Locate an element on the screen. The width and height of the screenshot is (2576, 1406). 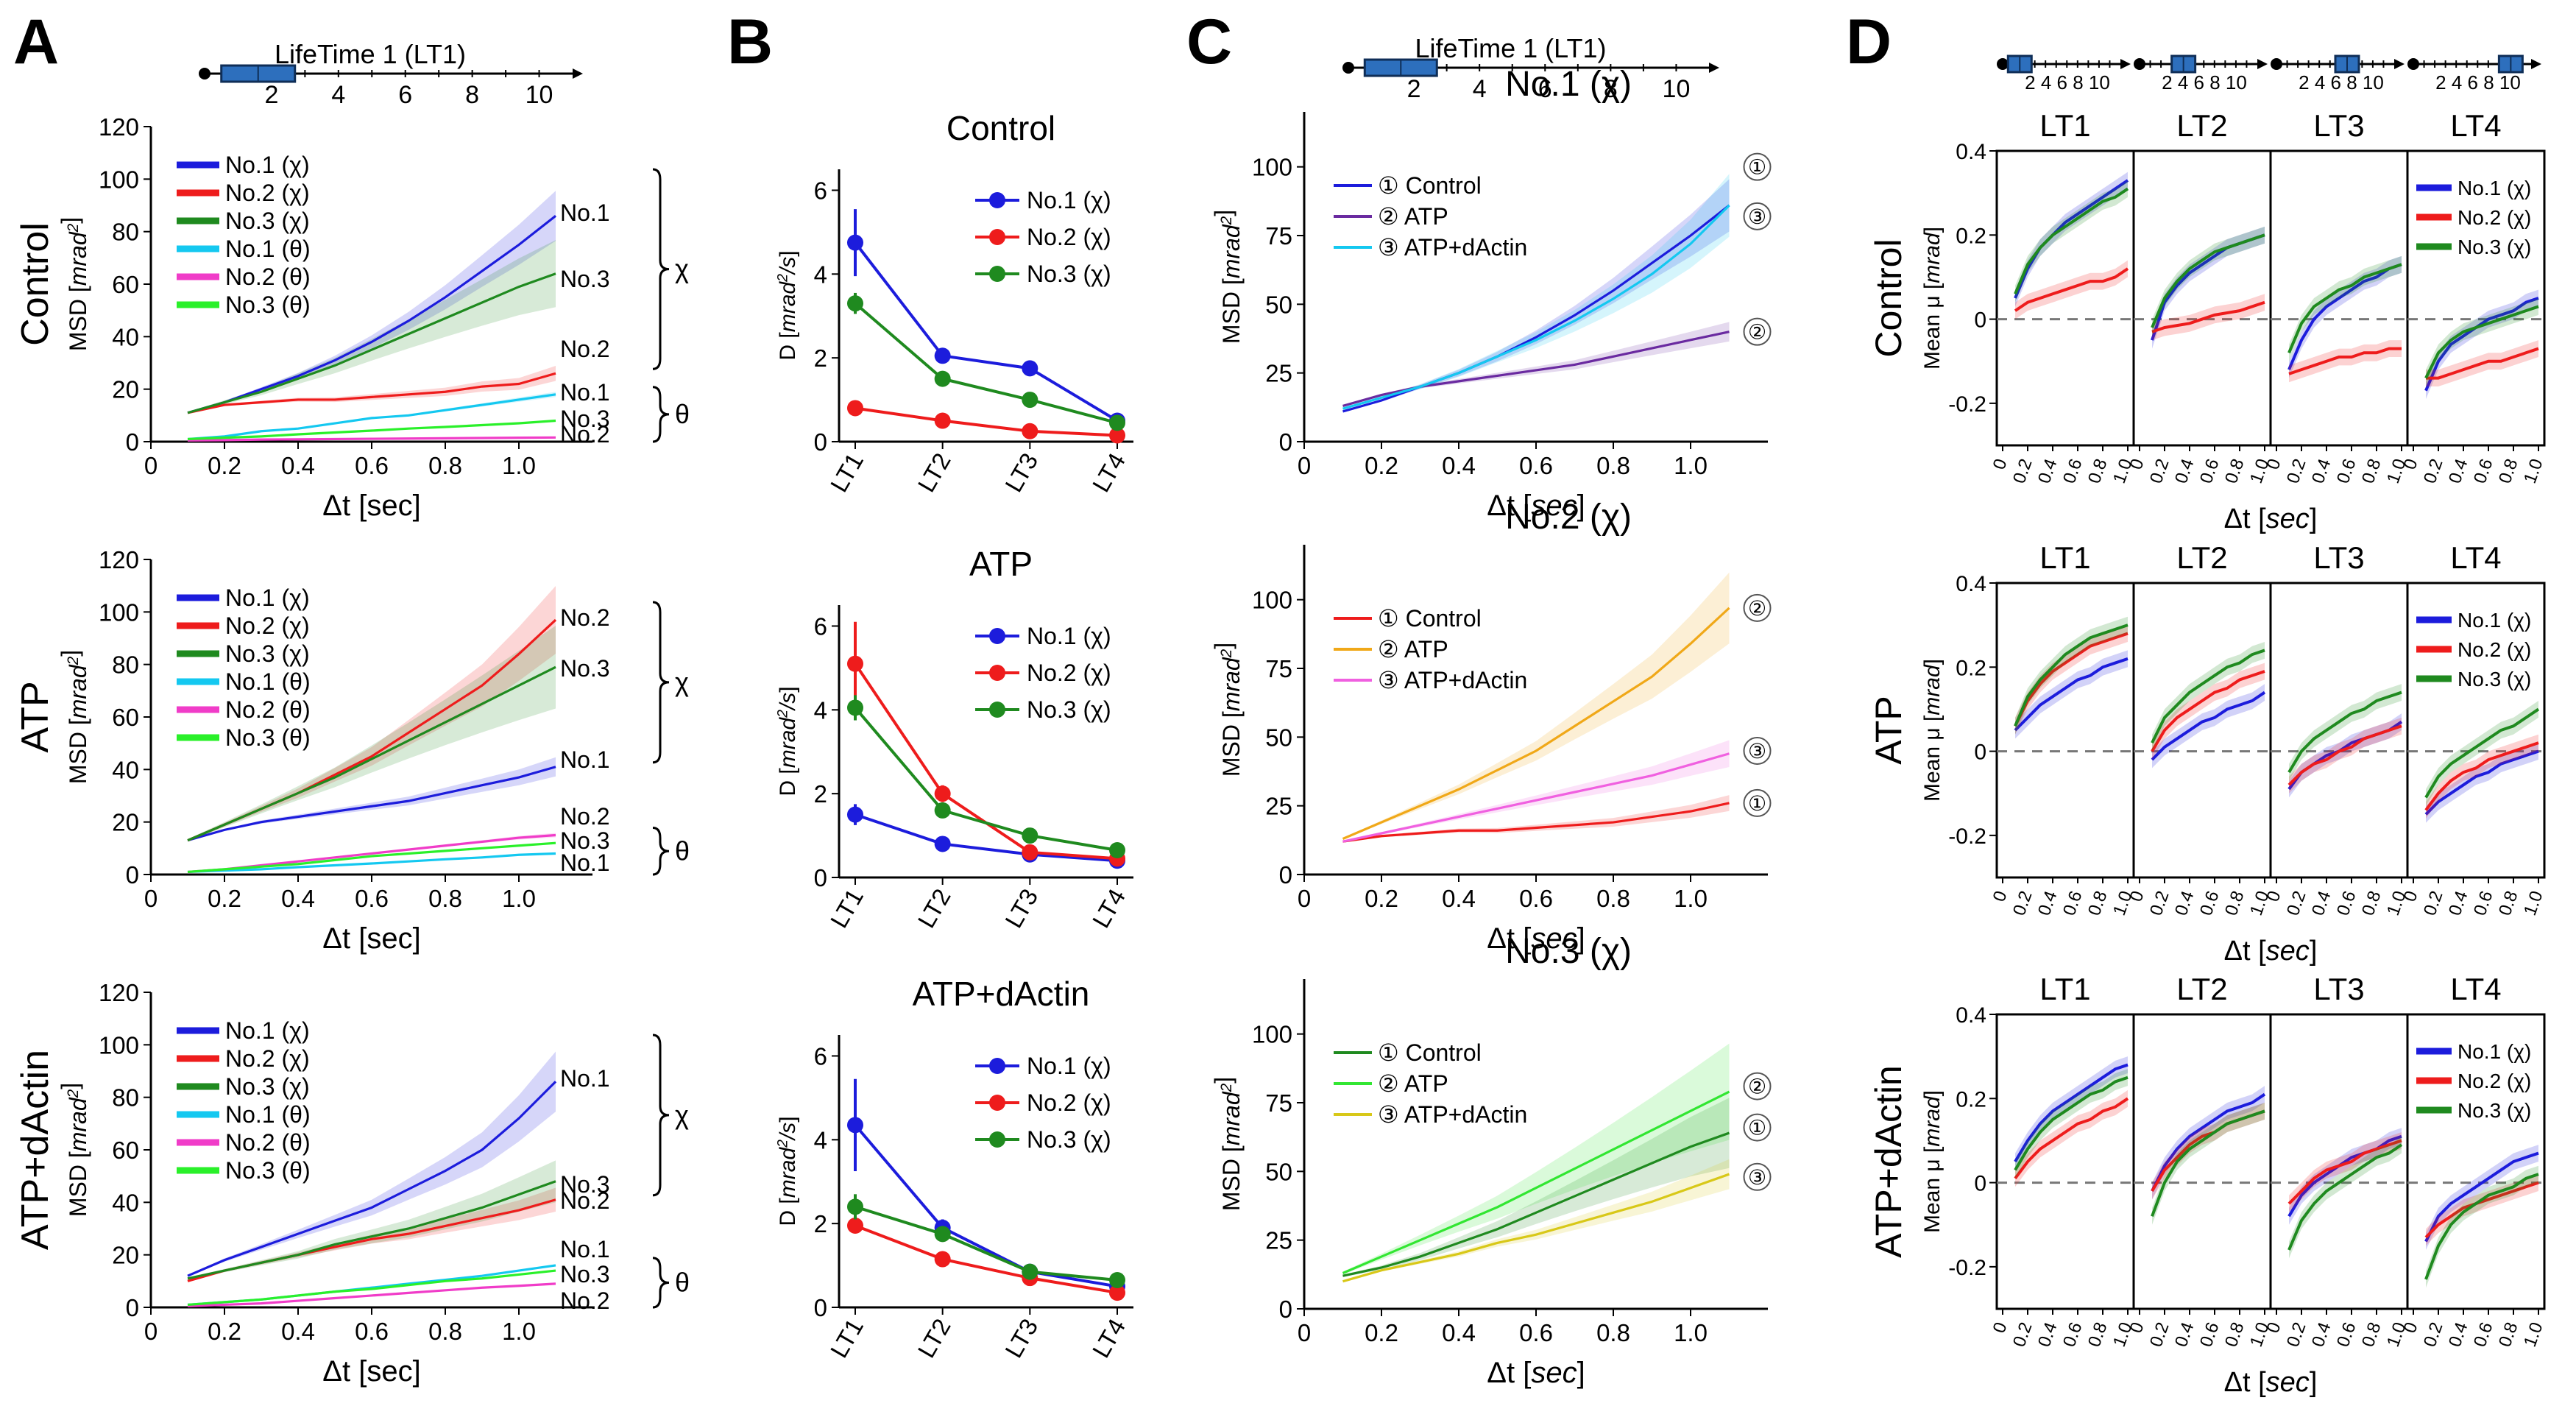
x-tick-label: LT1 is located at coordinates (847, 1338).